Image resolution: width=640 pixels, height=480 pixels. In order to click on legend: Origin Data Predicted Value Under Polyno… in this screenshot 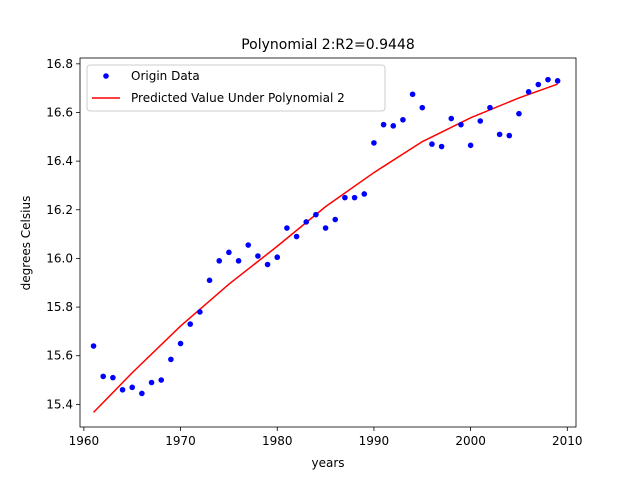, I will do `click(236, 88)`.